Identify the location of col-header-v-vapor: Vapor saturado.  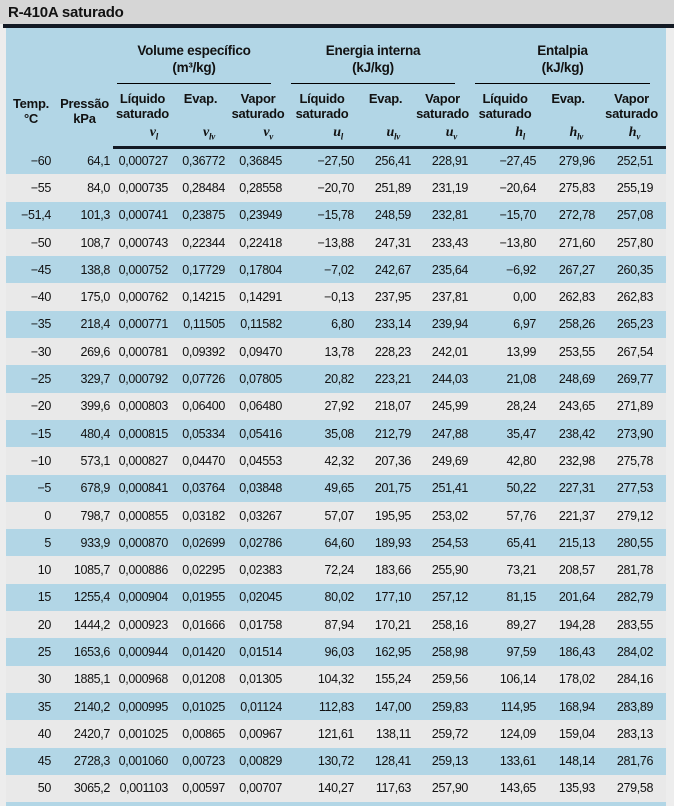
(258, 106).